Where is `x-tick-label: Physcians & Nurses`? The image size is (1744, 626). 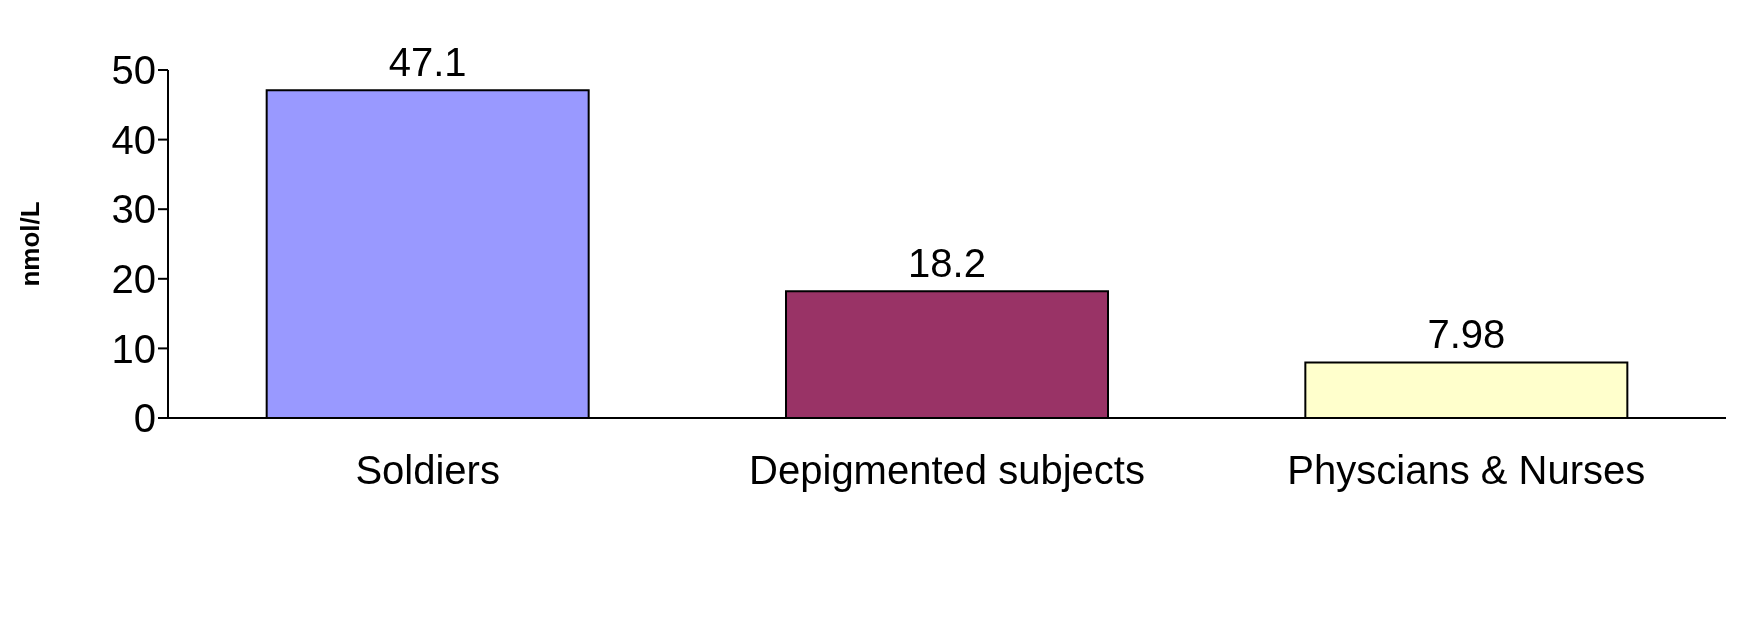
x-tick-label: Physcians & Nurses is located at coordinates (1466, 470).